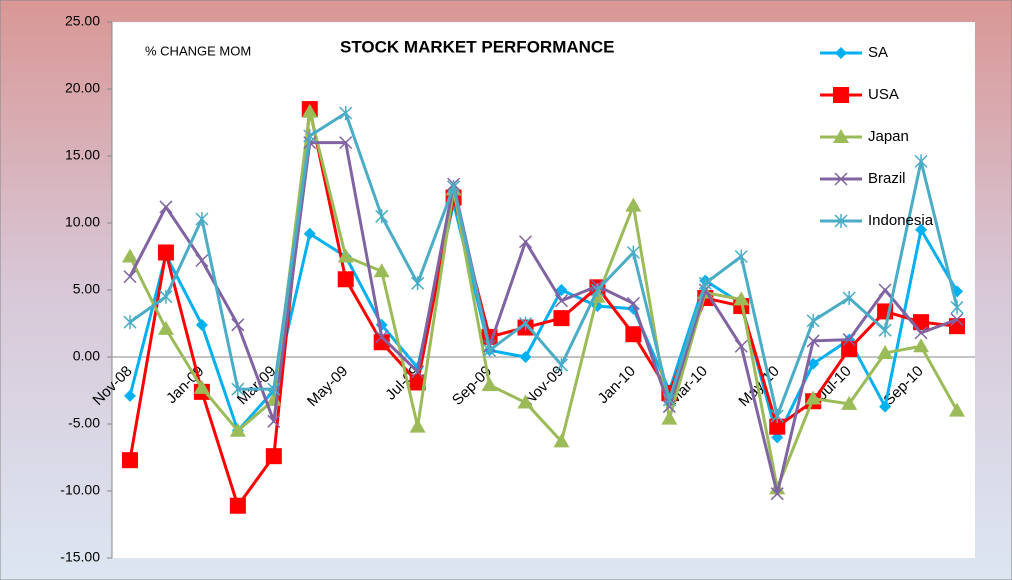  What do you see at coordinates (80, 557) in the screenshot?
I see `y-tick-label: -15.00` at bounding box center [80, 557].